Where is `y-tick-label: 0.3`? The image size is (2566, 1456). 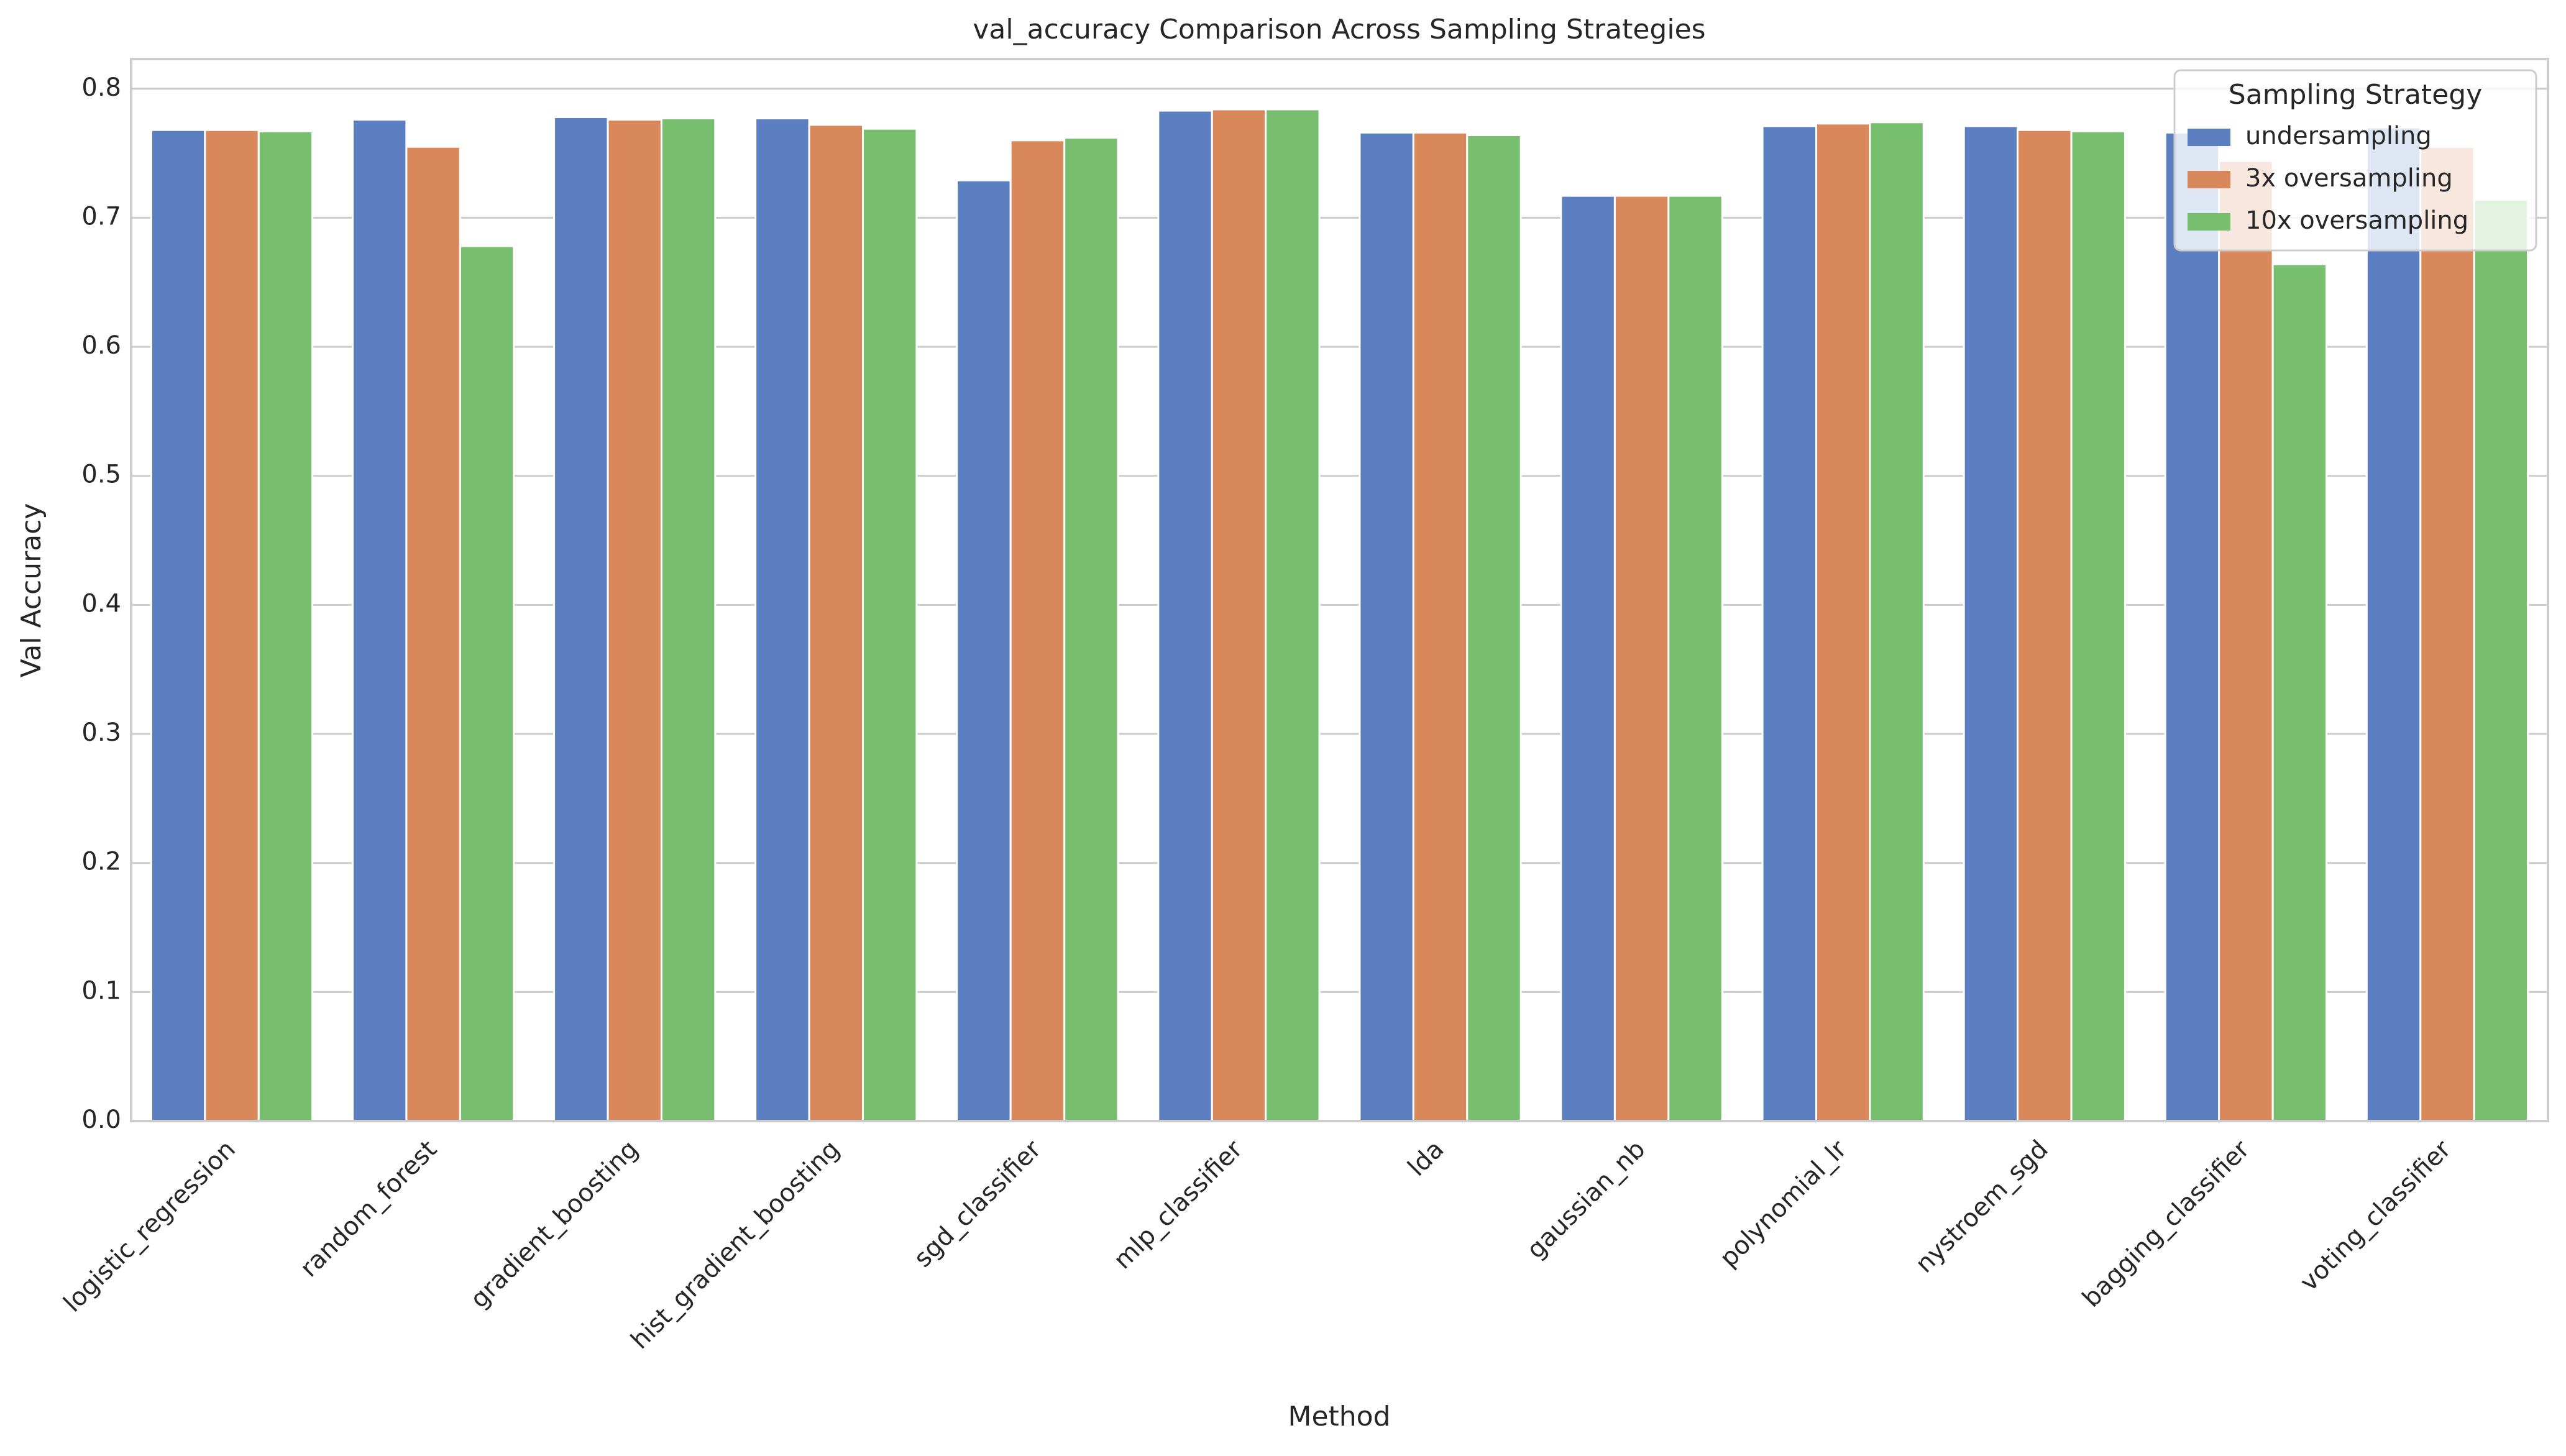 y-tick-label: 0.3 is located at coordinates (101, 733).